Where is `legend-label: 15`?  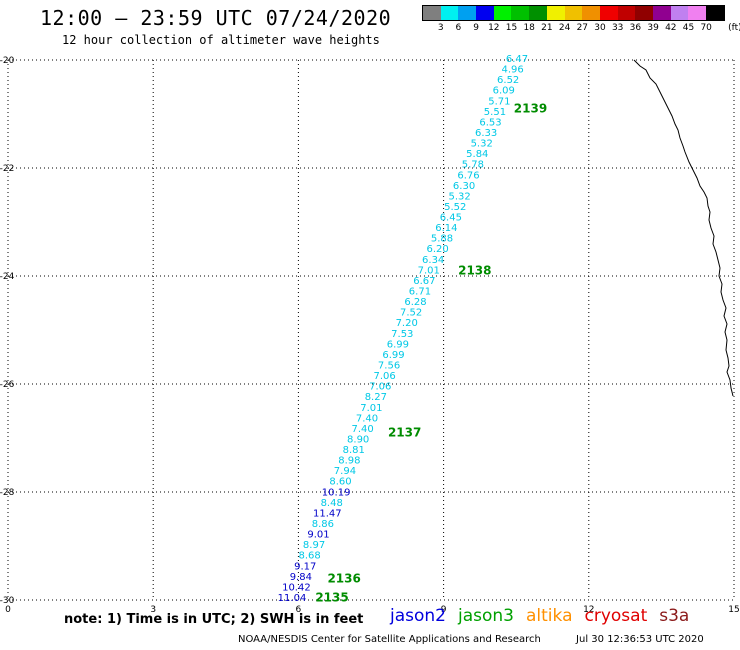
legend-label: 15 is located at coordinates (511, 28).